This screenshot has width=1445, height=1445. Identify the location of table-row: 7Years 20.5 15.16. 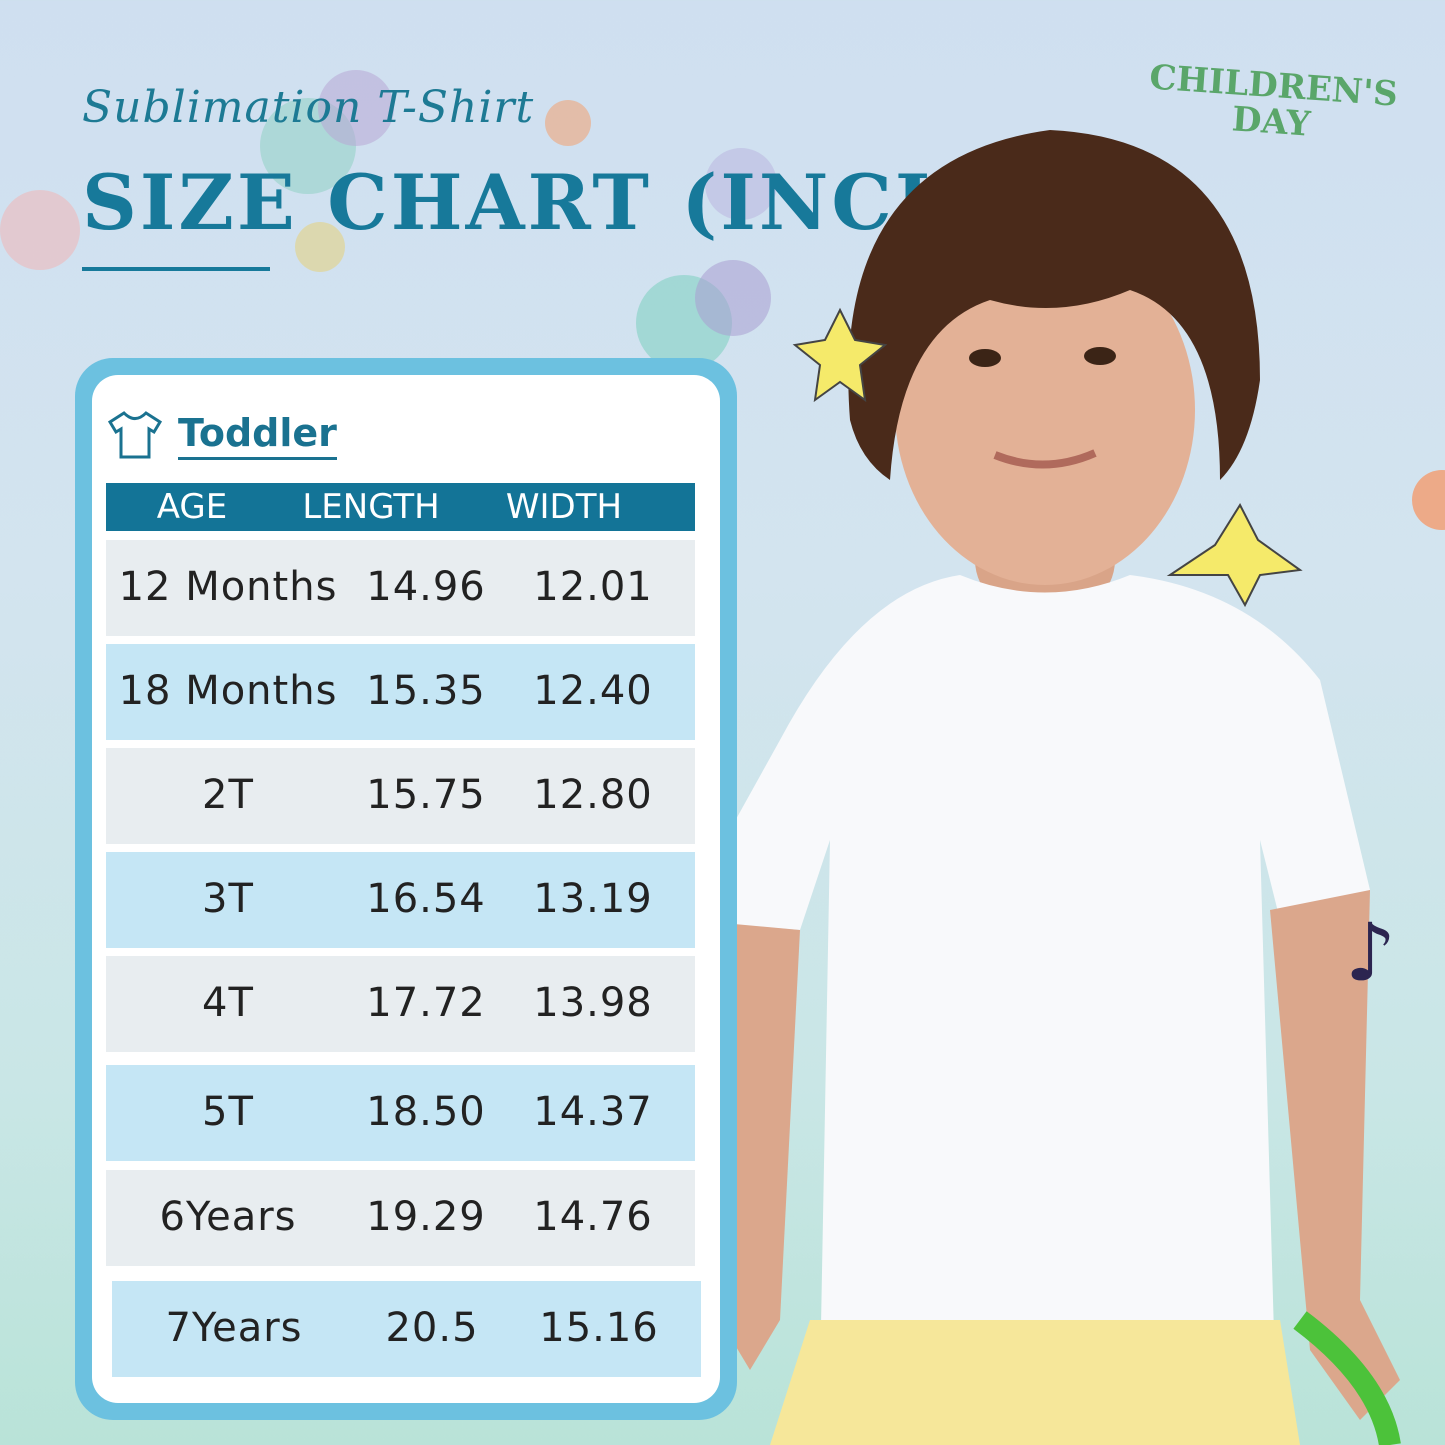
(406, 1329).